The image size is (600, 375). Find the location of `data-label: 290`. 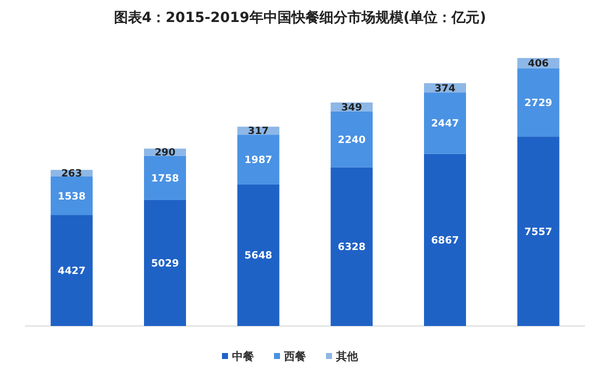

data-label: 290 is located at coordinates (165, 153).